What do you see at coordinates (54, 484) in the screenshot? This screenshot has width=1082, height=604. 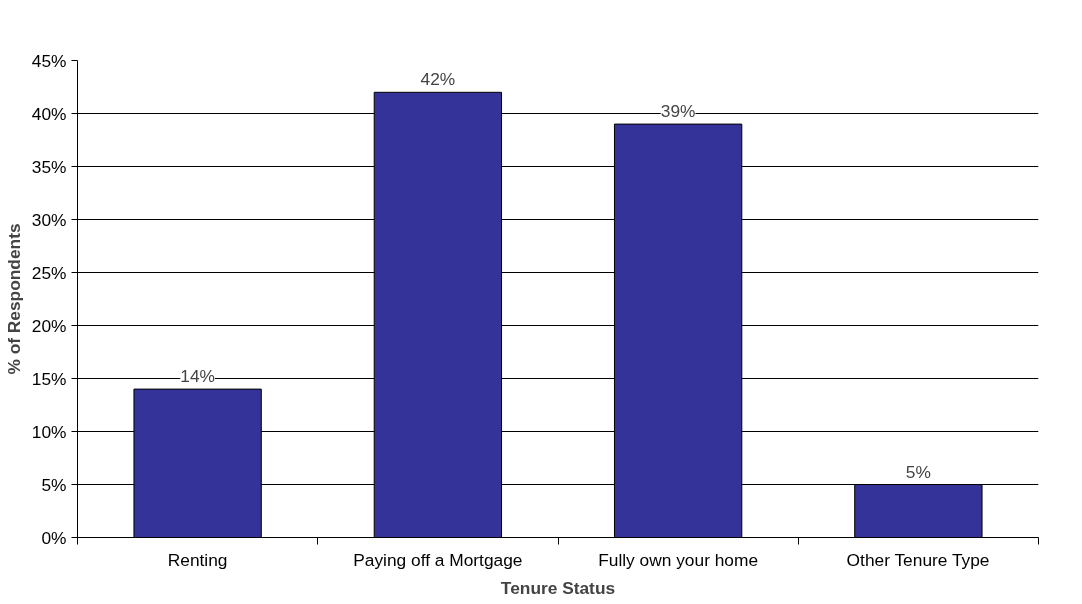 I see `y-tick-label: 5%` at bounding box center [54, 484].